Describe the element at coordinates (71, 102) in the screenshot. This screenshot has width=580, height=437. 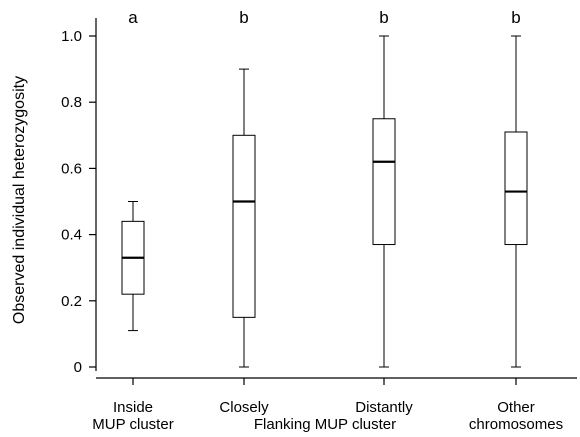
I see `y-tick-label: 0.8` at that location.